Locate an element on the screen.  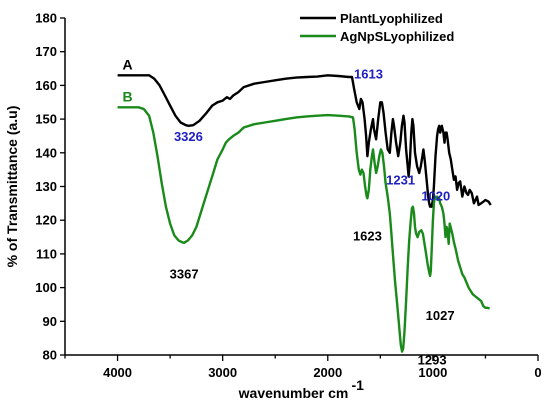
x-tick-label: 4000 is located at coordinates (117, 372).